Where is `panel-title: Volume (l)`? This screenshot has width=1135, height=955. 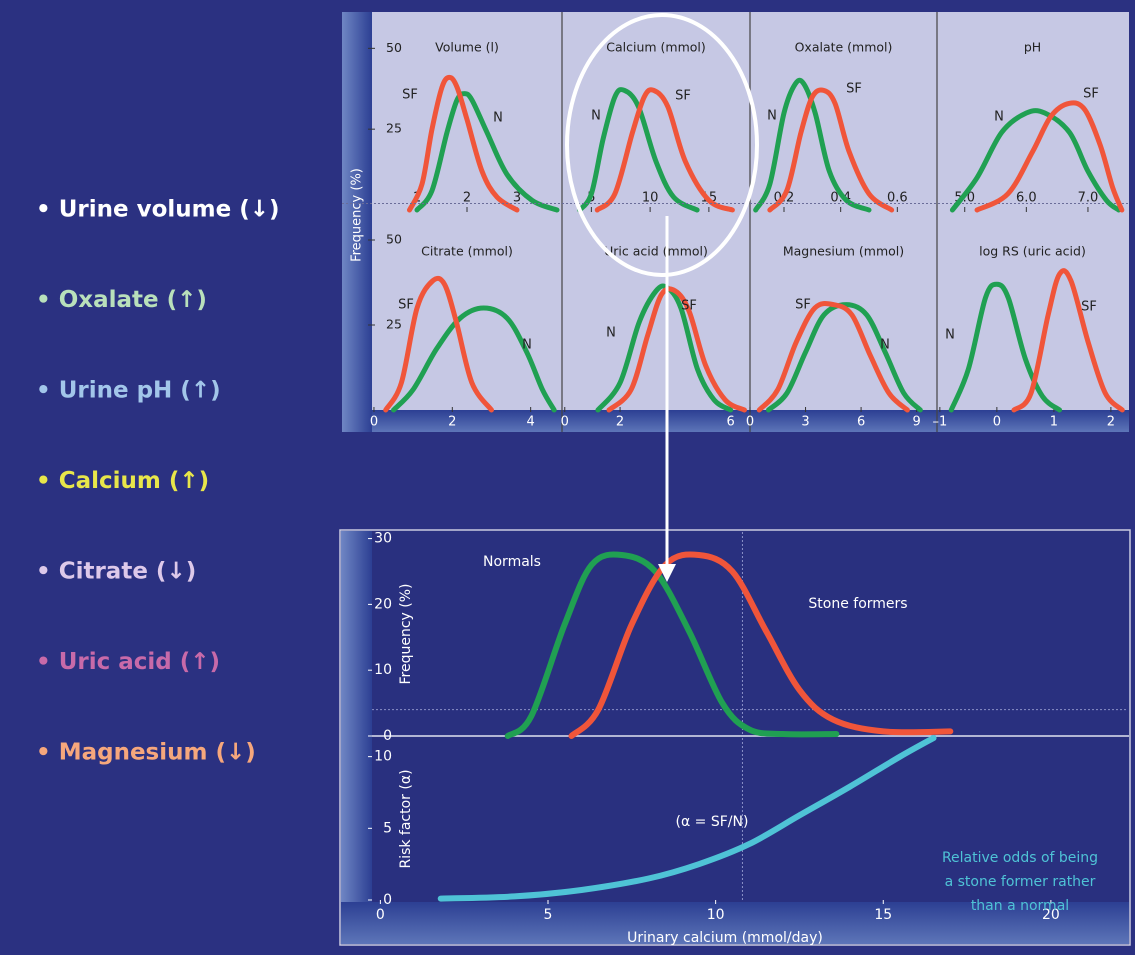 panel-title: Volume (l) is located at coordinates (467, 47).